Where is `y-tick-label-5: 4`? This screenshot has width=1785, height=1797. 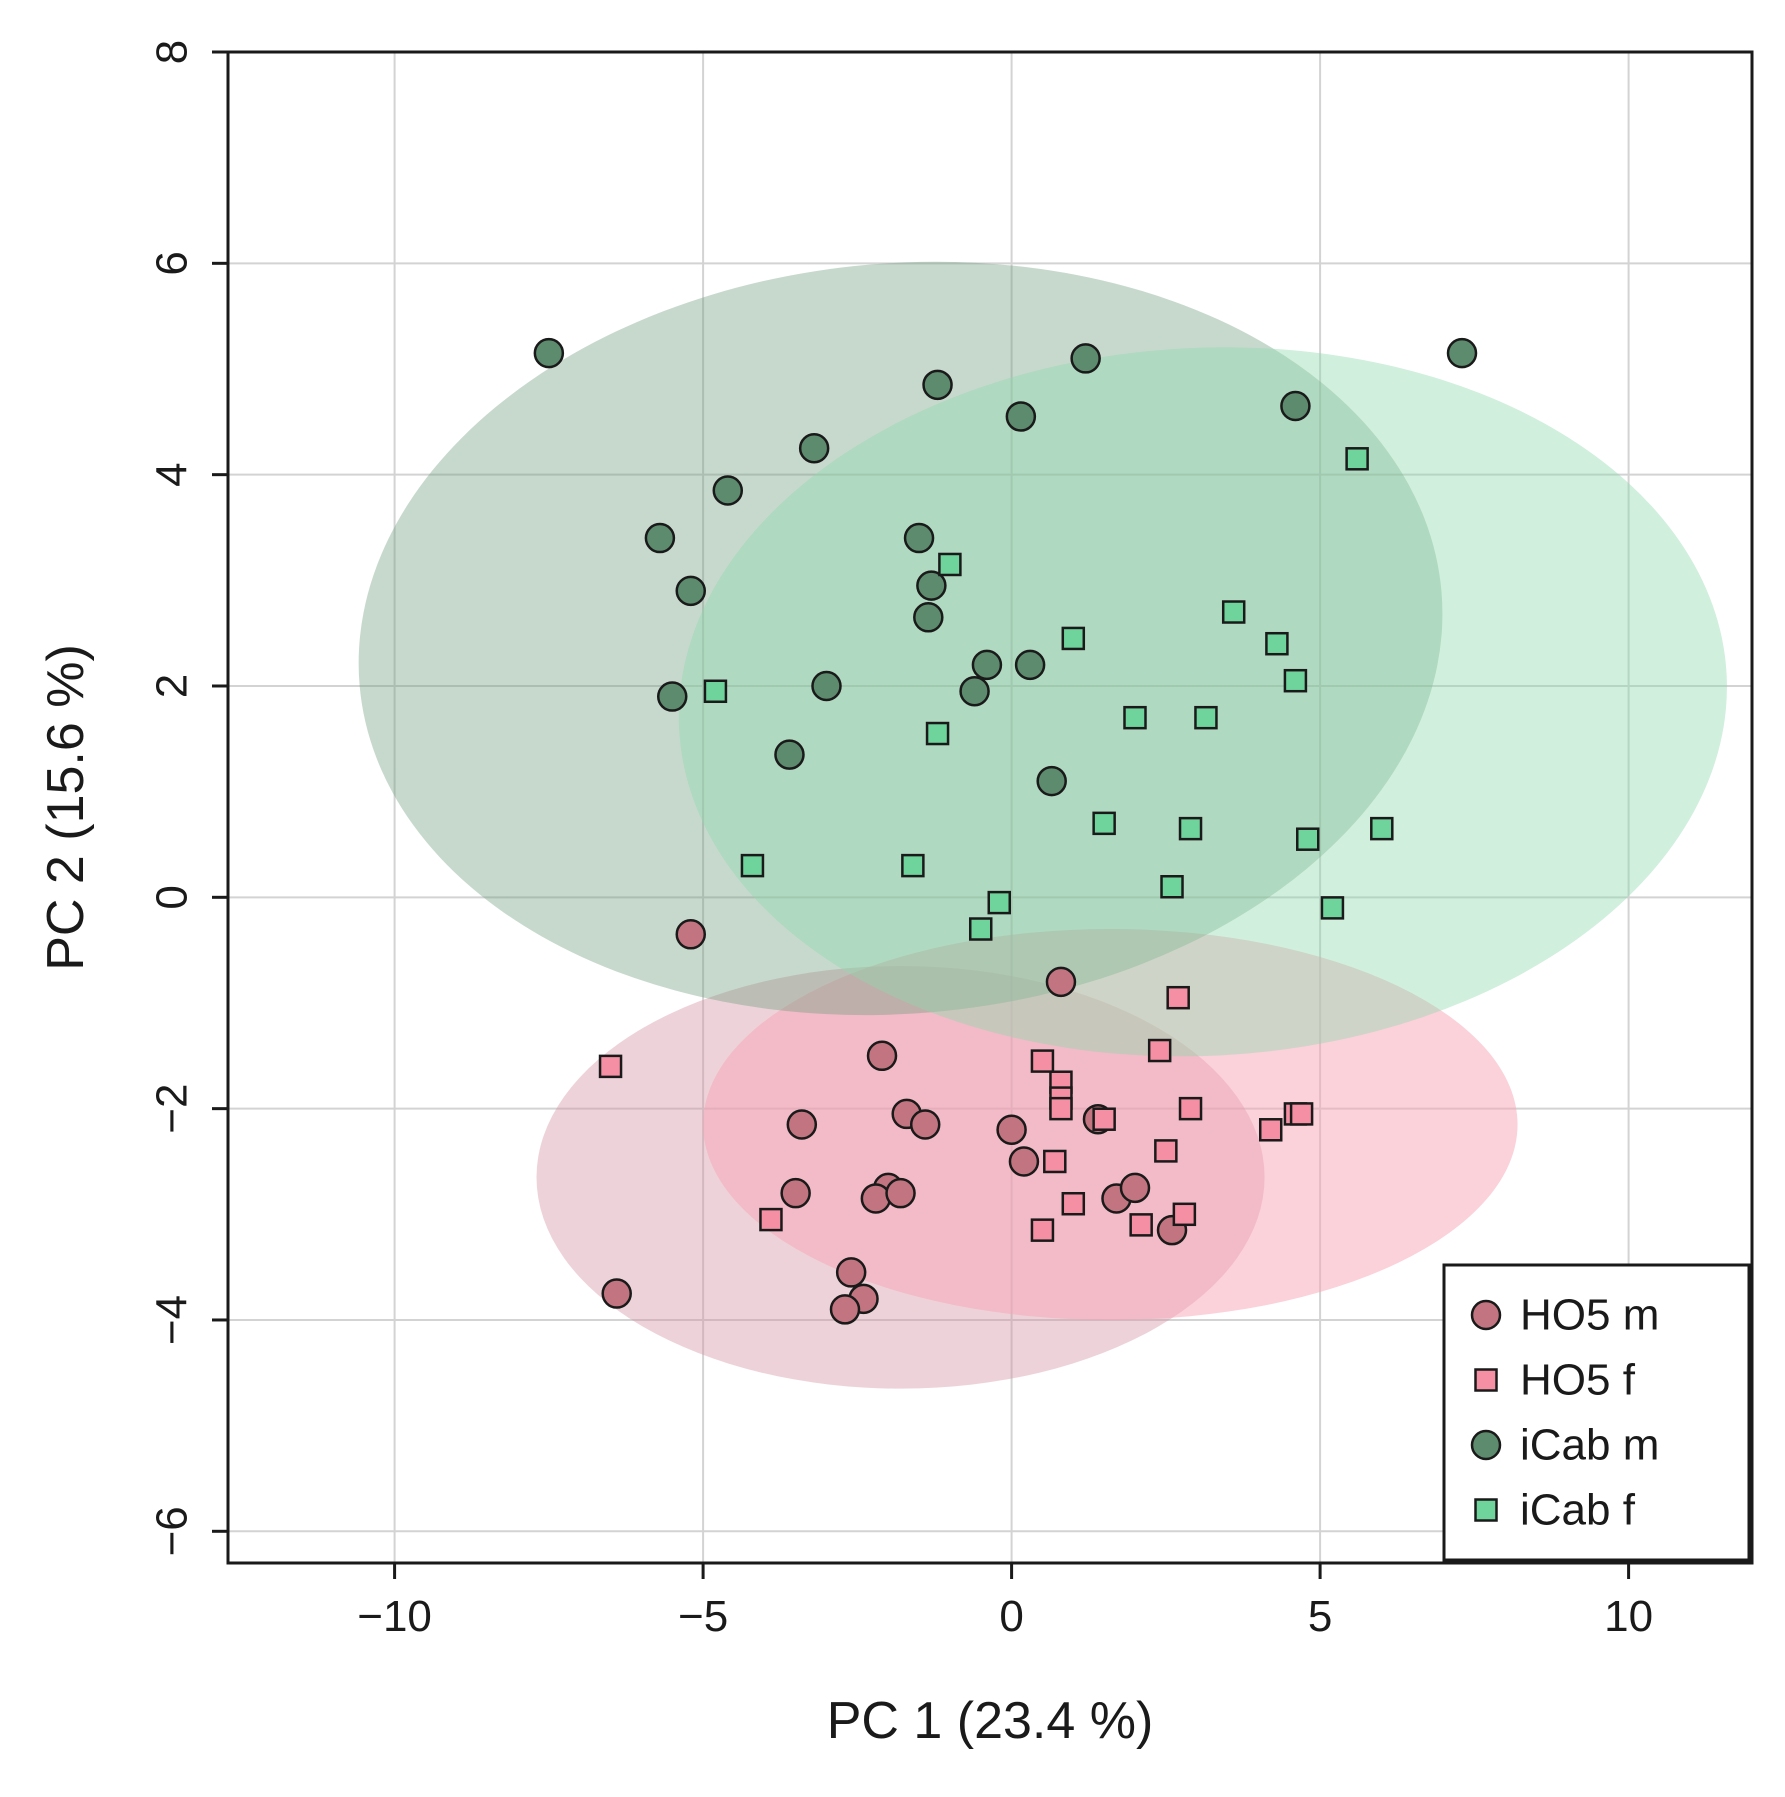
y-tick-label-5: 4 is located at coordinates (172, 474).